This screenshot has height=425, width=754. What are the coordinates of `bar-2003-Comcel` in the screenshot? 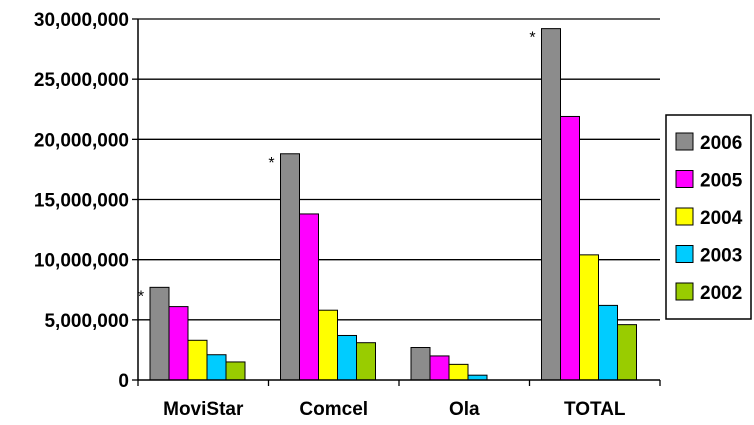 It's located at (347, 357).